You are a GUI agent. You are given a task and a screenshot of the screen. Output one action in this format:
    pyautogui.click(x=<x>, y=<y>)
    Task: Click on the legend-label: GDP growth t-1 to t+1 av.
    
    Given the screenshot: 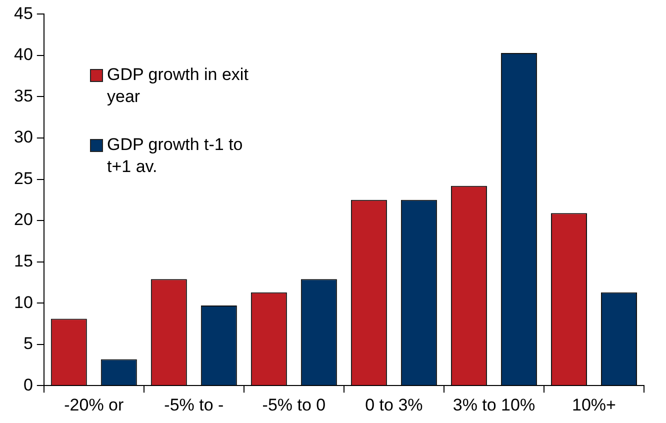 What is the action you would take?
    pyautogui.click(x=175, y=156)
    